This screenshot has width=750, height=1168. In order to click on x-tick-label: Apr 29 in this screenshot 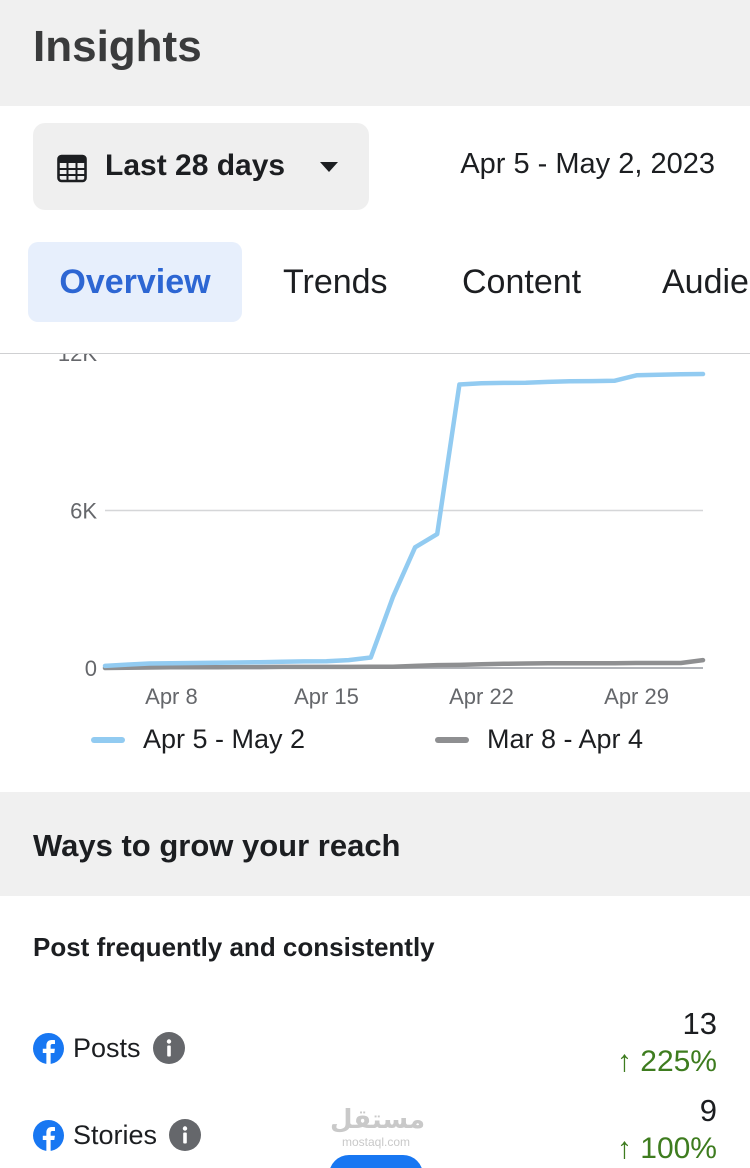, I will do `click(636, 696)`.